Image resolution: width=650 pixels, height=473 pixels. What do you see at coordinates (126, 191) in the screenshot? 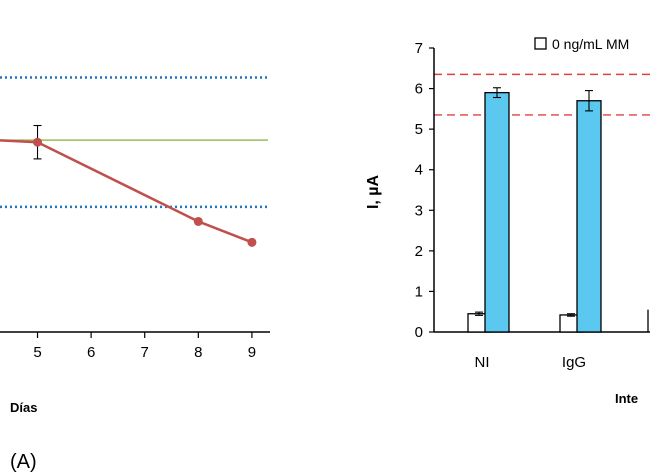
I see `left-series-line` at bounding box center [126, 191].